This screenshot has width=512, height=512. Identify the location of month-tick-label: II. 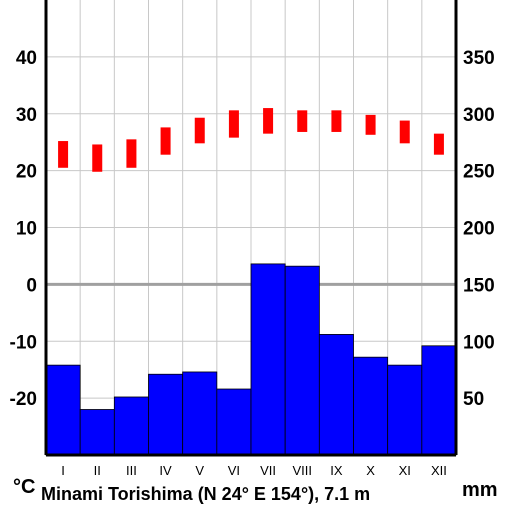
(97, 470).